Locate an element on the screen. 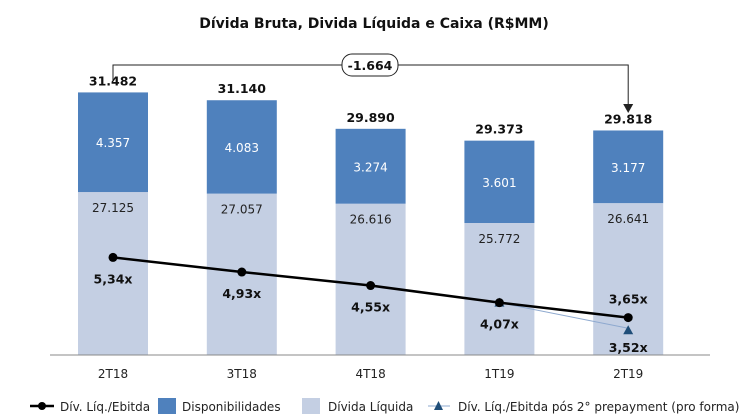 Image resolution: width=749 pixels, height=419 pixels. bar-value-label: 26.616 is located at coordinates (371, 220).